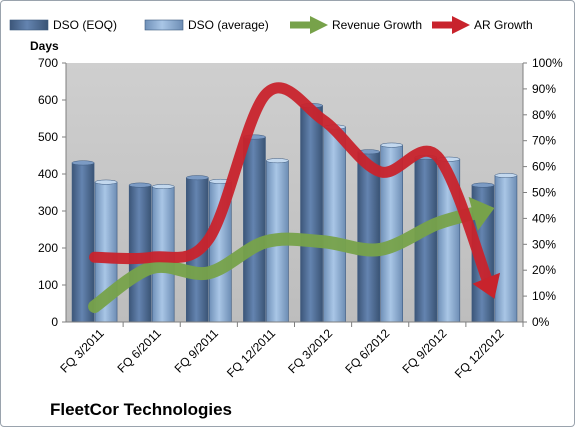 The image size is (575, 427). Describe the element at coordinates (197, 351) in the screenshot. I see `x-tick-label: FQ 9/2011` at that location.